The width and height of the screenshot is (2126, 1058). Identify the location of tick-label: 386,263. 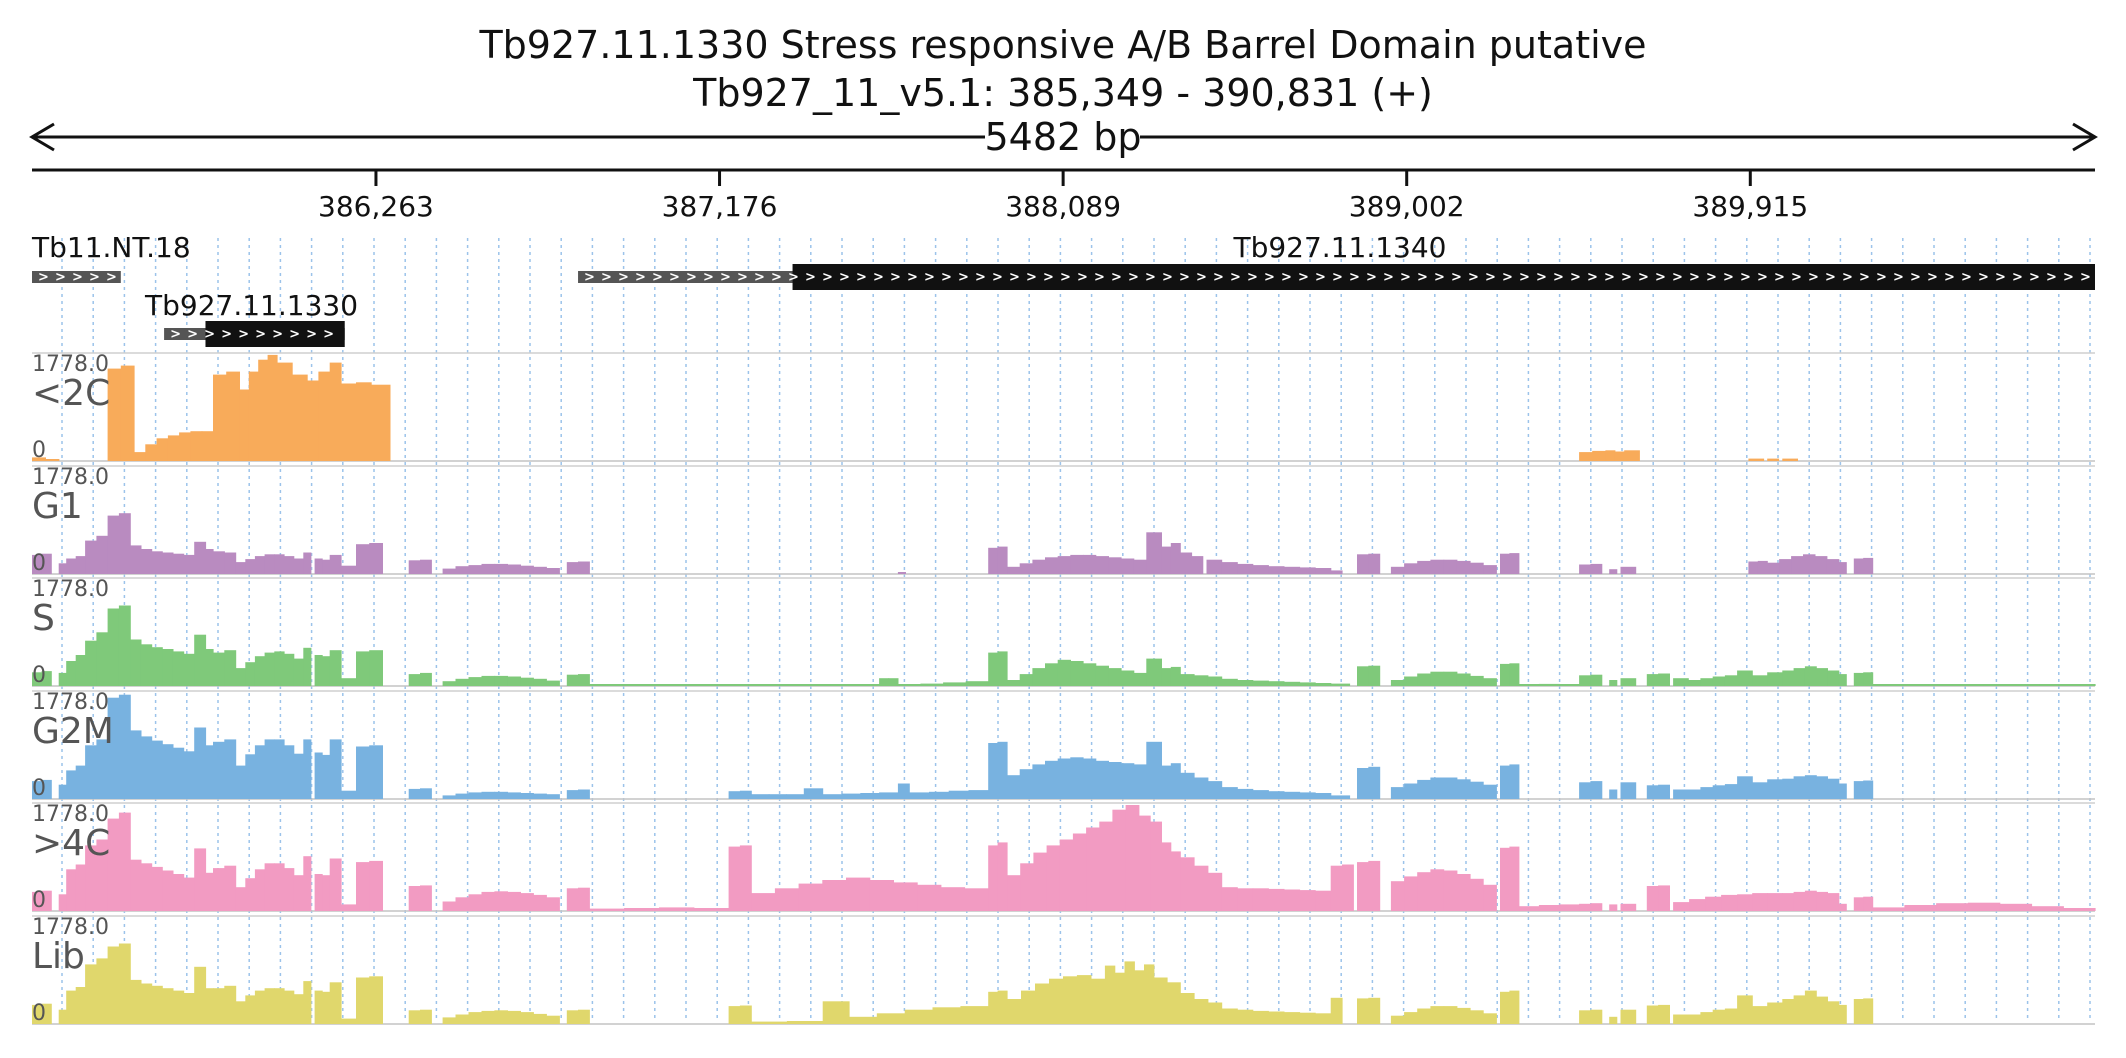
(376, 206).